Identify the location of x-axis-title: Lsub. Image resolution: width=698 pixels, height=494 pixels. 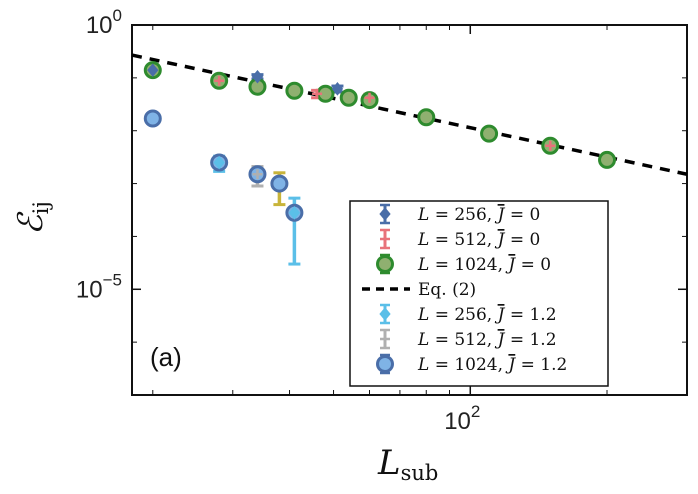
(407, 464).